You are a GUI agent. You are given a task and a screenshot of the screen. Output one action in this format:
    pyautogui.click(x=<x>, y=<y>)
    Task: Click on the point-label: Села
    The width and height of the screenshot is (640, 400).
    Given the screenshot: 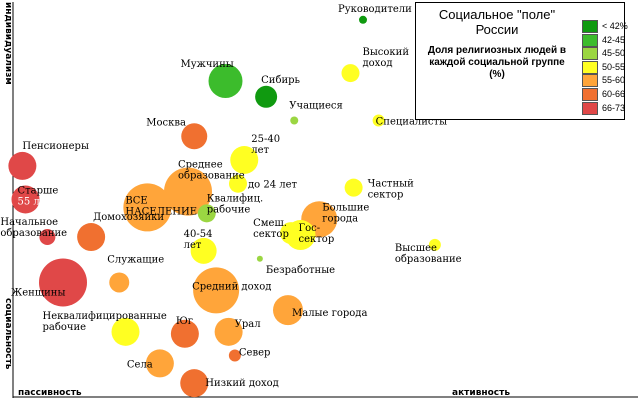 What is the action you would take?
    pyautogui.click(x=140, y=364)
    